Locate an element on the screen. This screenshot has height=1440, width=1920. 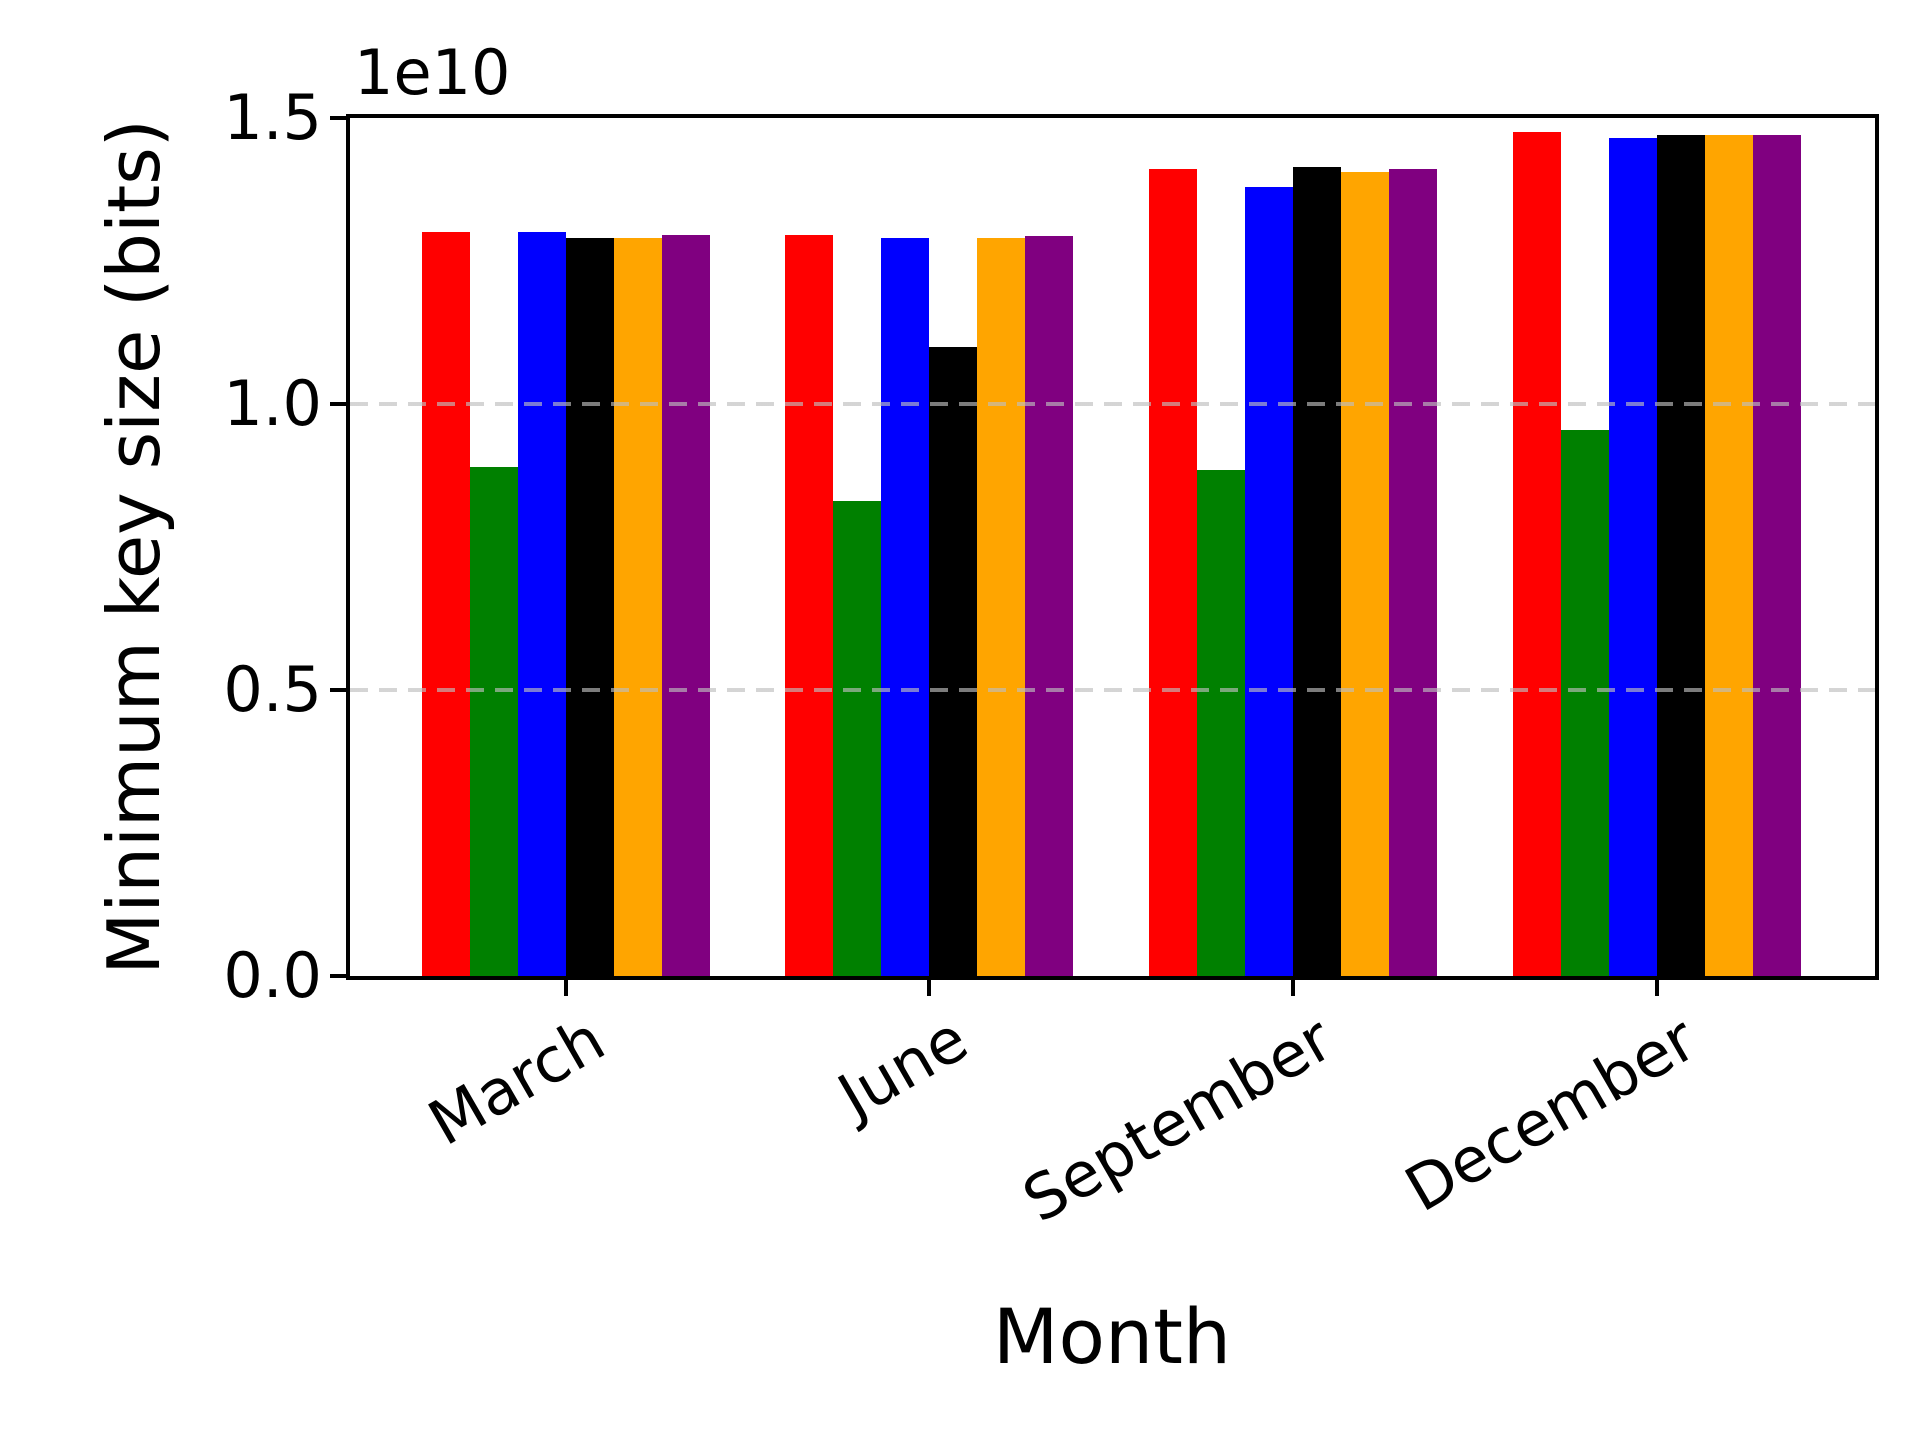
bar-green-march is located at coordinates (493, 721).